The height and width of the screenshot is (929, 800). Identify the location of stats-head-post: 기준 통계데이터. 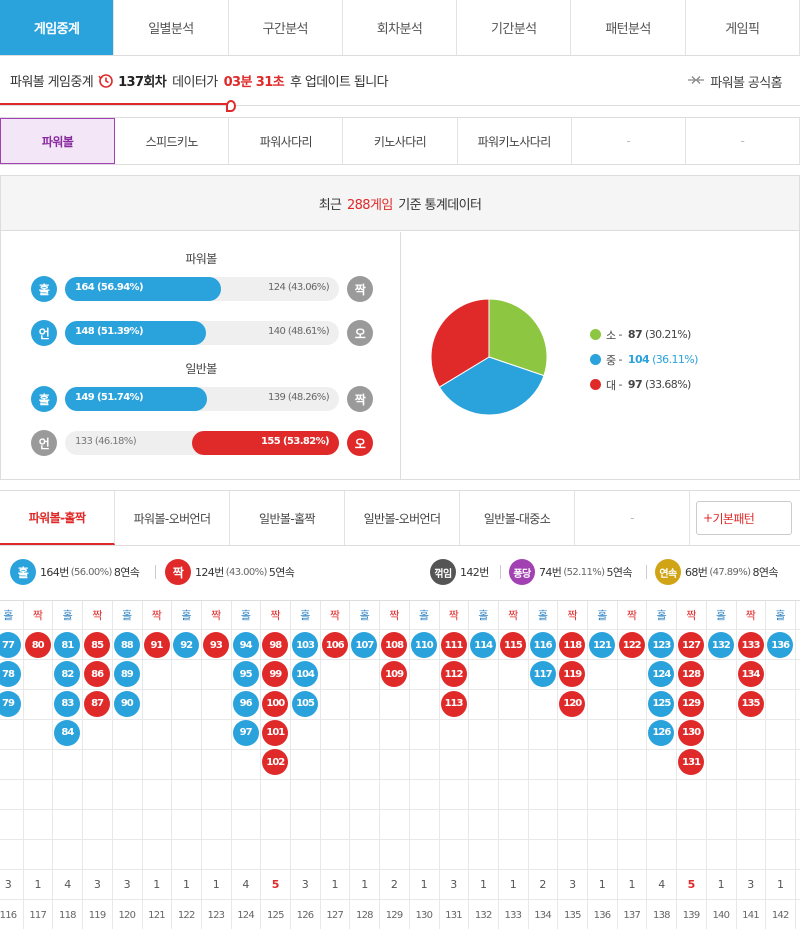
(440, 205).